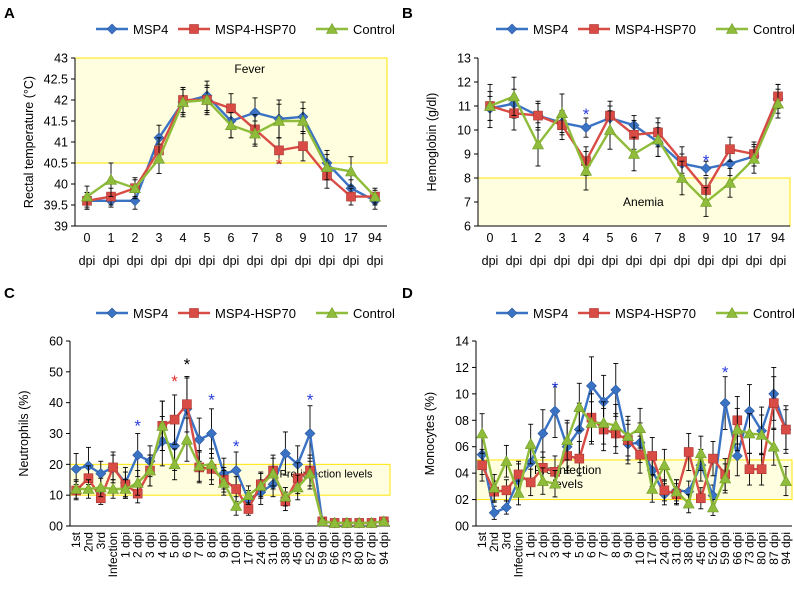  What do you see at coordinates (326, 474) in the screenshot?
I see `band-label-line: Pre-infection levels` at bounding box center [326, 474].